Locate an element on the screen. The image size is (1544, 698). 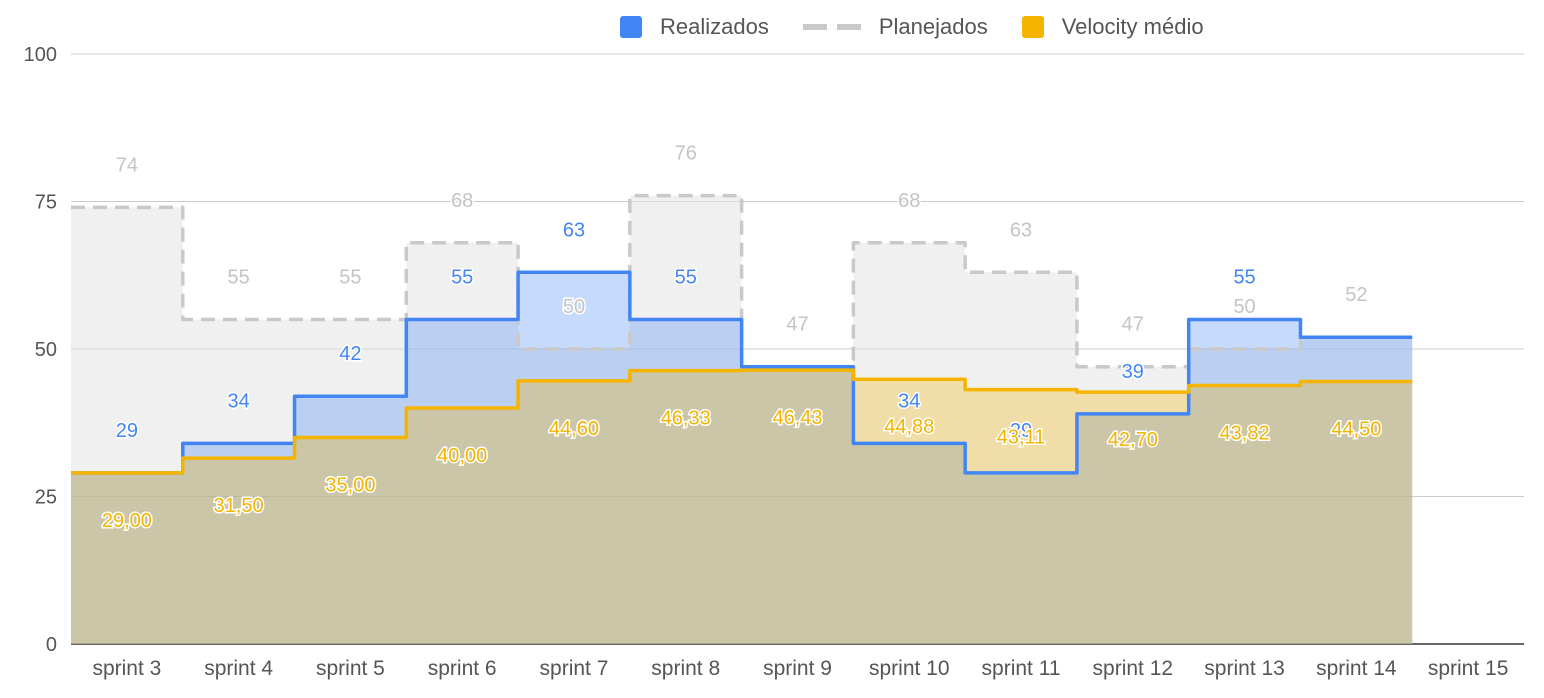
x-tick-label: sprint 7 is located at coordinates (574, 668).